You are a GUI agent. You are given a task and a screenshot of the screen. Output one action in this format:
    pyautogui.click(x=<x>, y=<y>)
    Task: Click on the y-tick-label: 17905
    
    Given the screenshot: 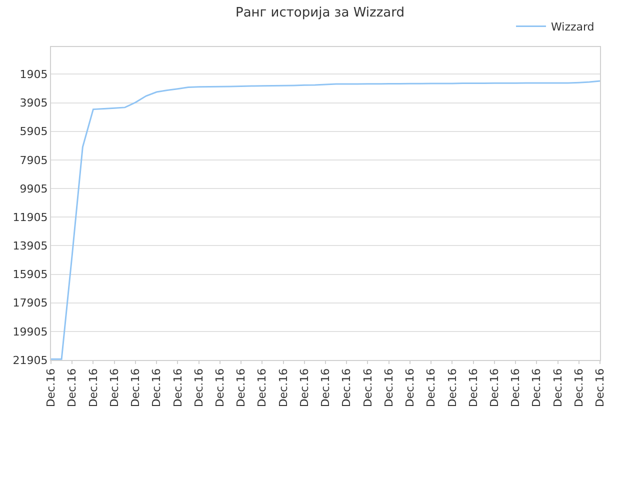 What is the action you would take?
    pyautogui.click(x=30, y=303)
    